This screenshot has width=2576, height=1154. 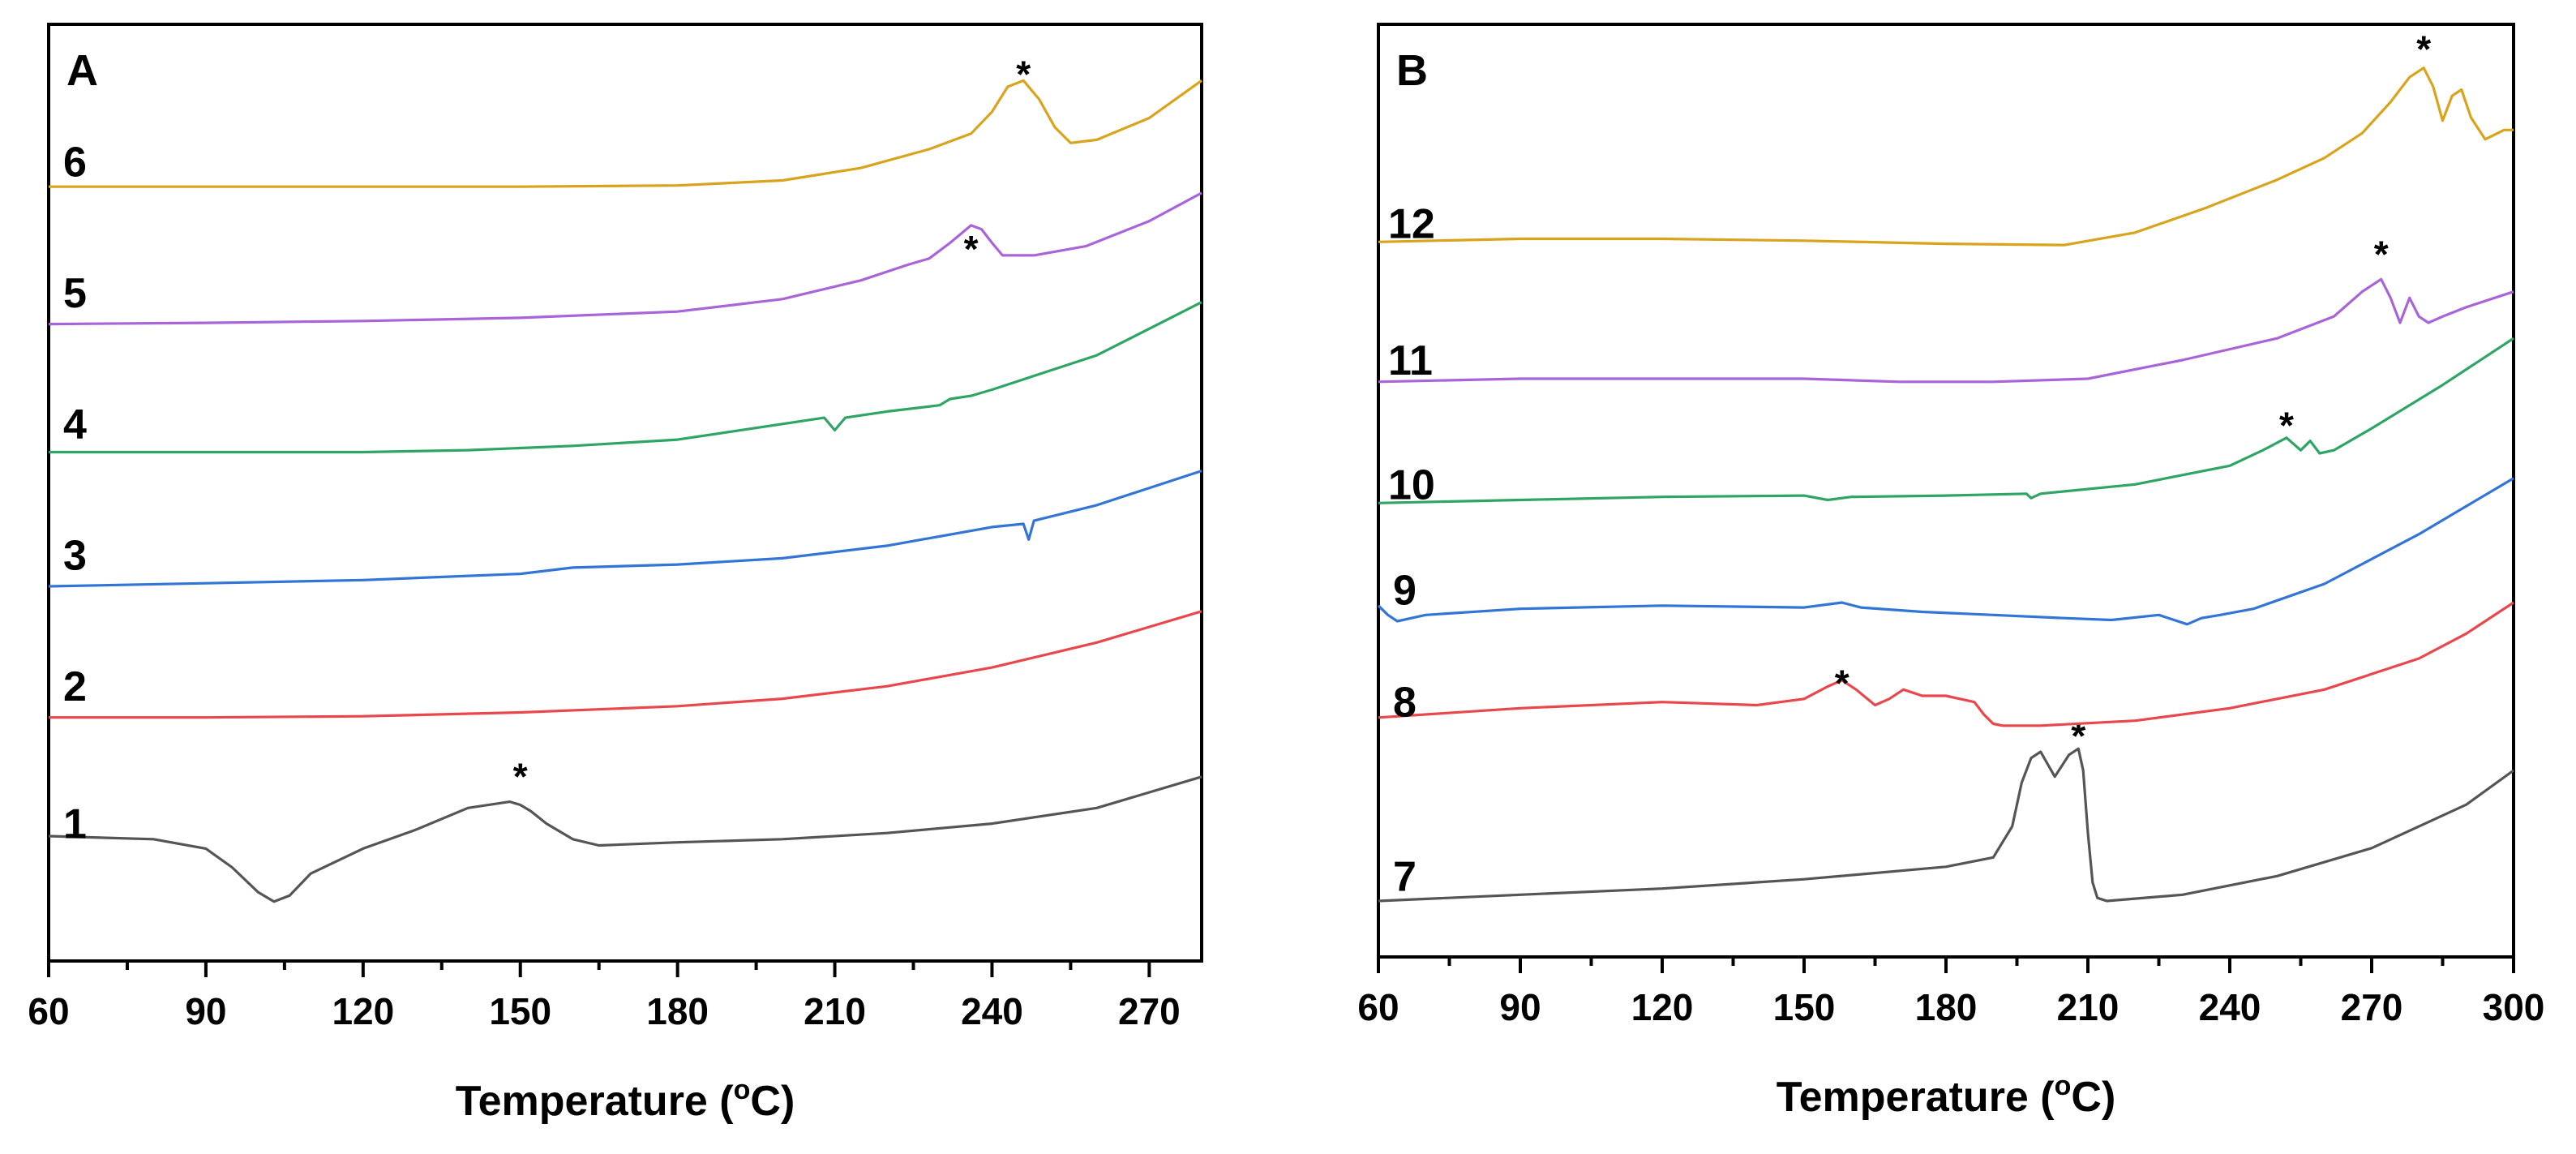 What do you see at coordinates (2381, 255) in the screenshot?
I see `peak-star-11: *` at bounding box center [2381, 255].